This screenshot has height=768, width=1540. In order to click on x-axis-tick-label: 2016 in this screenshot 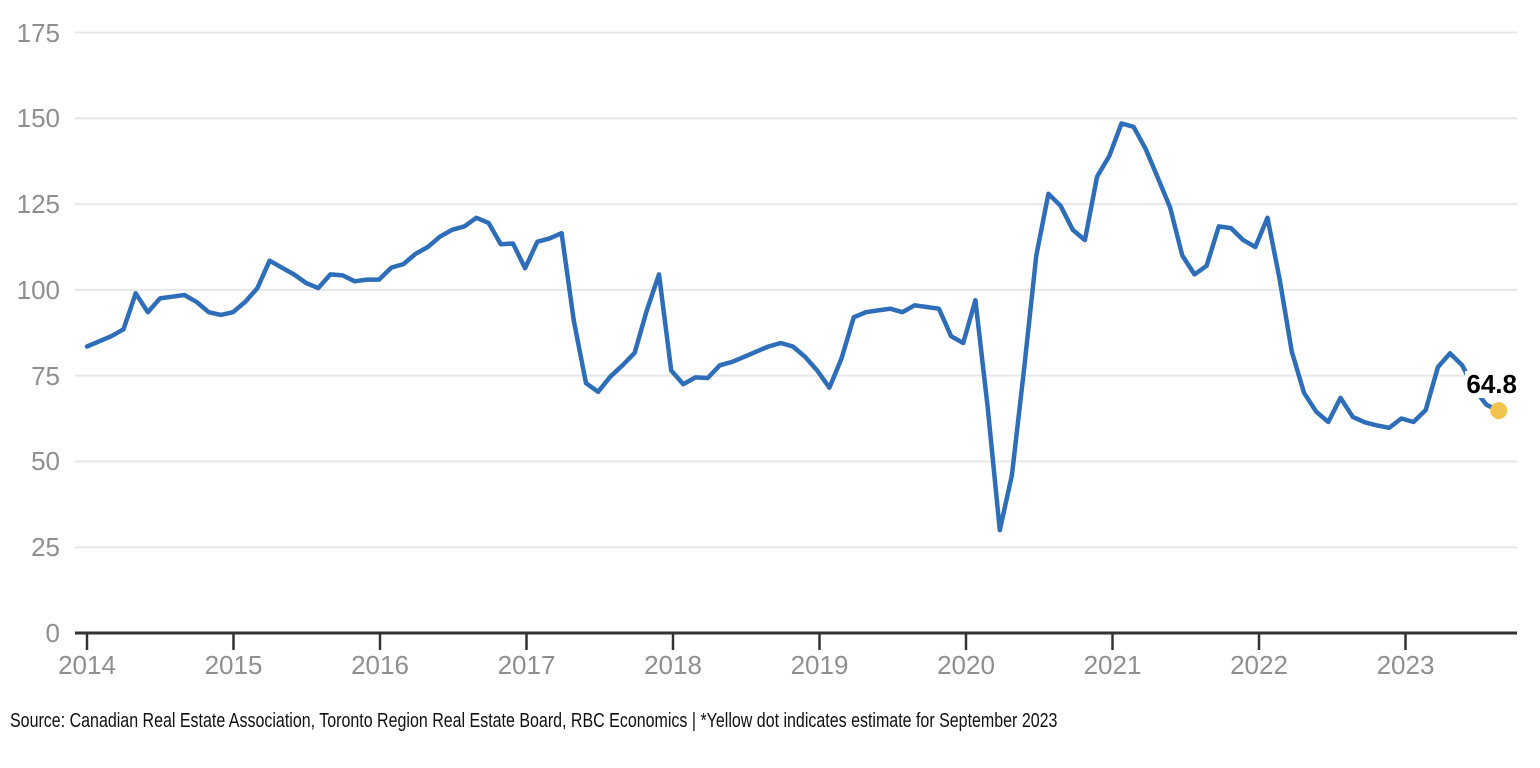, I will do `click(380, 665)`.